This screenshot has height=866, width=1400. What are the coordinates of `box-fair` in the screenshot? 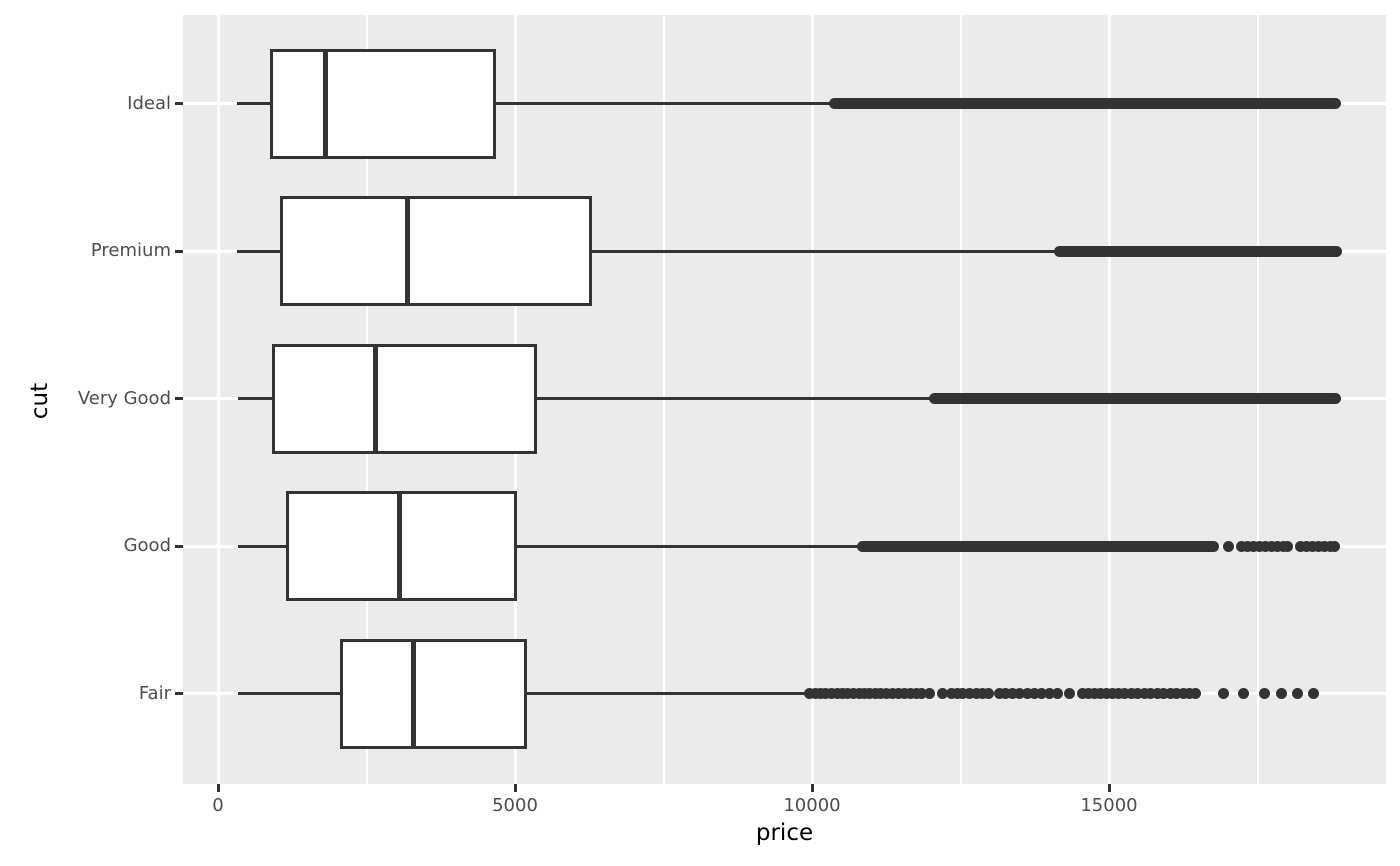 It's located at (433, 693).